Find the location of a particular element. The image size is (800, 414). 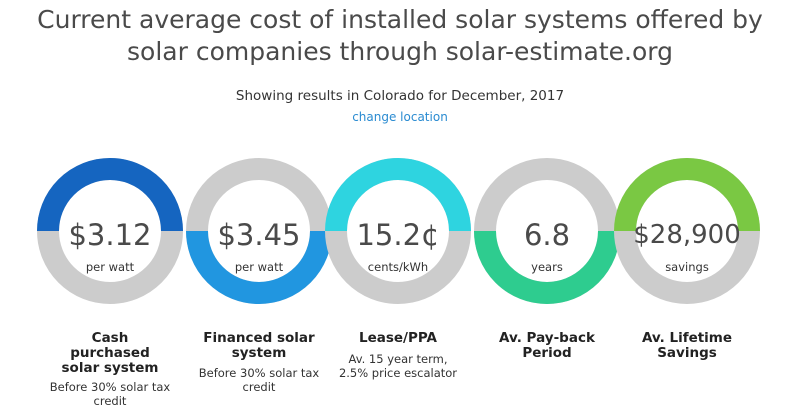

lease-label: Lease/PPA is located at coordinates (398, 338).